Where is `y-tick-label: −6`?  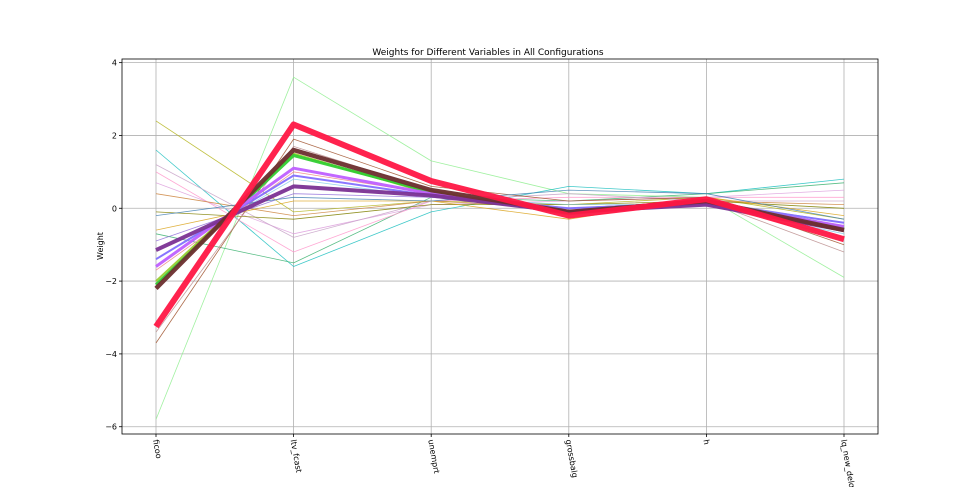 y-tick-label: −6 is located at coordinates (111, 427).